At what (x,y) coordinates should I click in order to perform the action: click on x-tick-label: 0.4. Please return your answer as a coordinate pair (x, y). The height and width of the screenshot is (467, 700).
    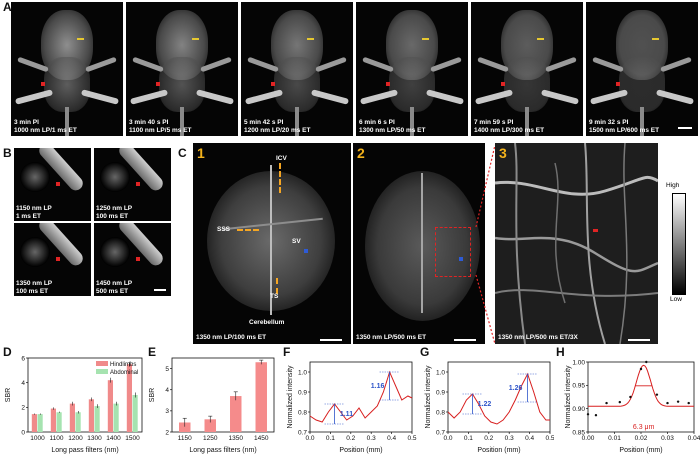
    Looking at the image, I should click on (391, 438).